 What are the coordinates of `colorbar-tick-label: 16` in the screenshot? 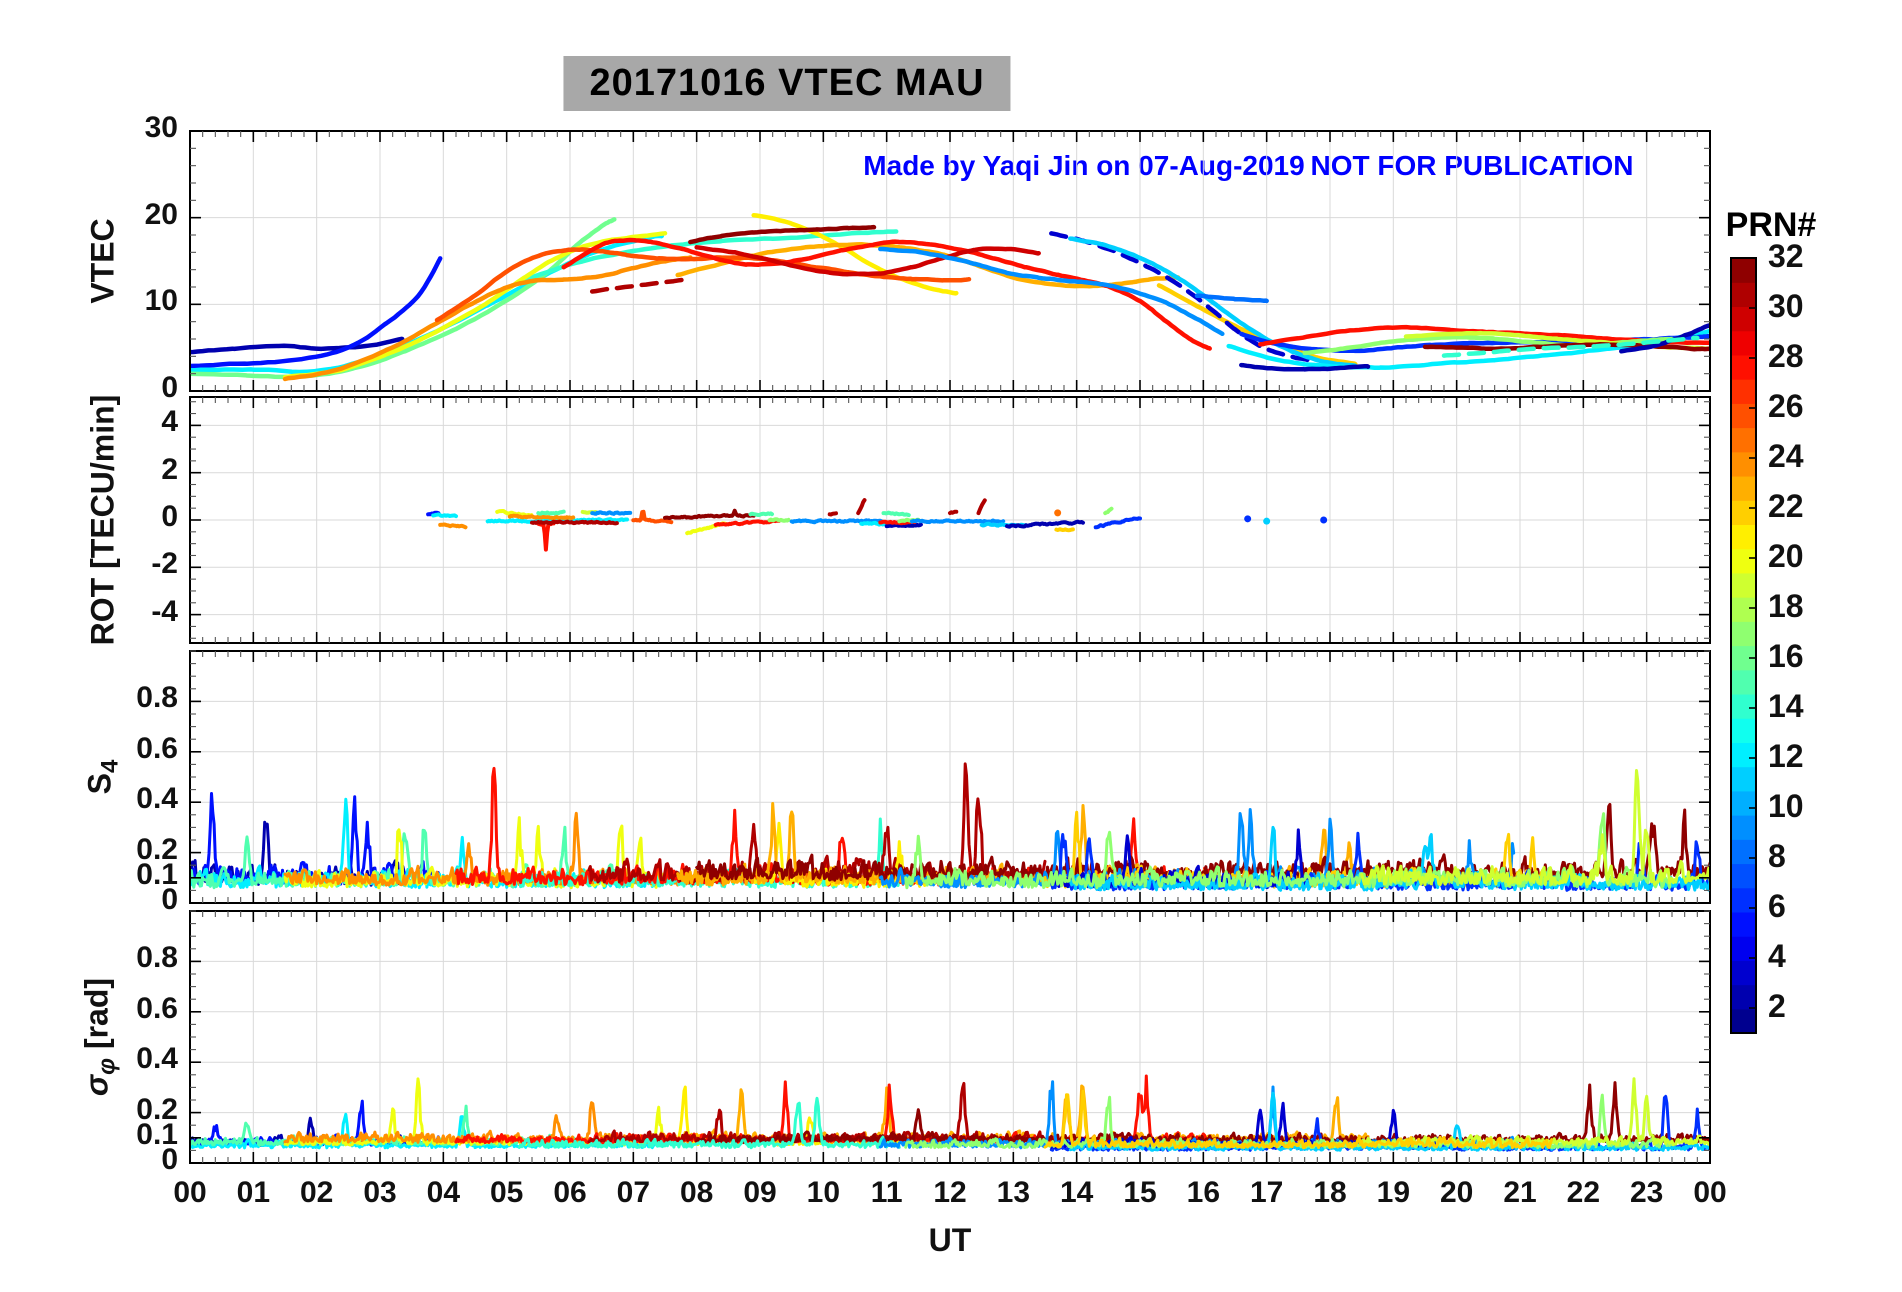 It's located at (1786, 656).